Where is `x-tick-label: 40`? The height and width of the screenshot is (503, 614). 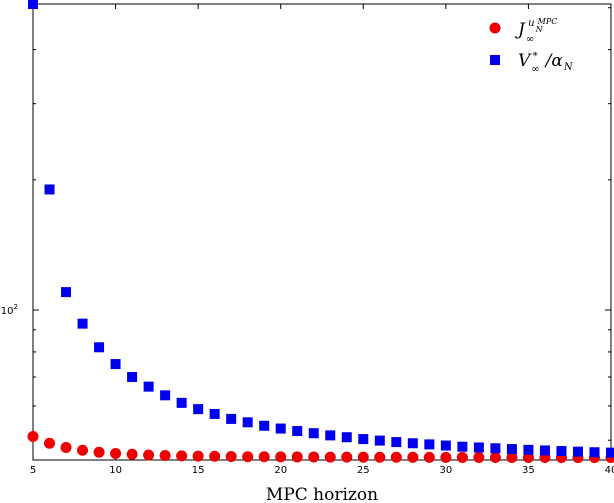
x-tick-label: 40 is located at coordinates (609, 470).